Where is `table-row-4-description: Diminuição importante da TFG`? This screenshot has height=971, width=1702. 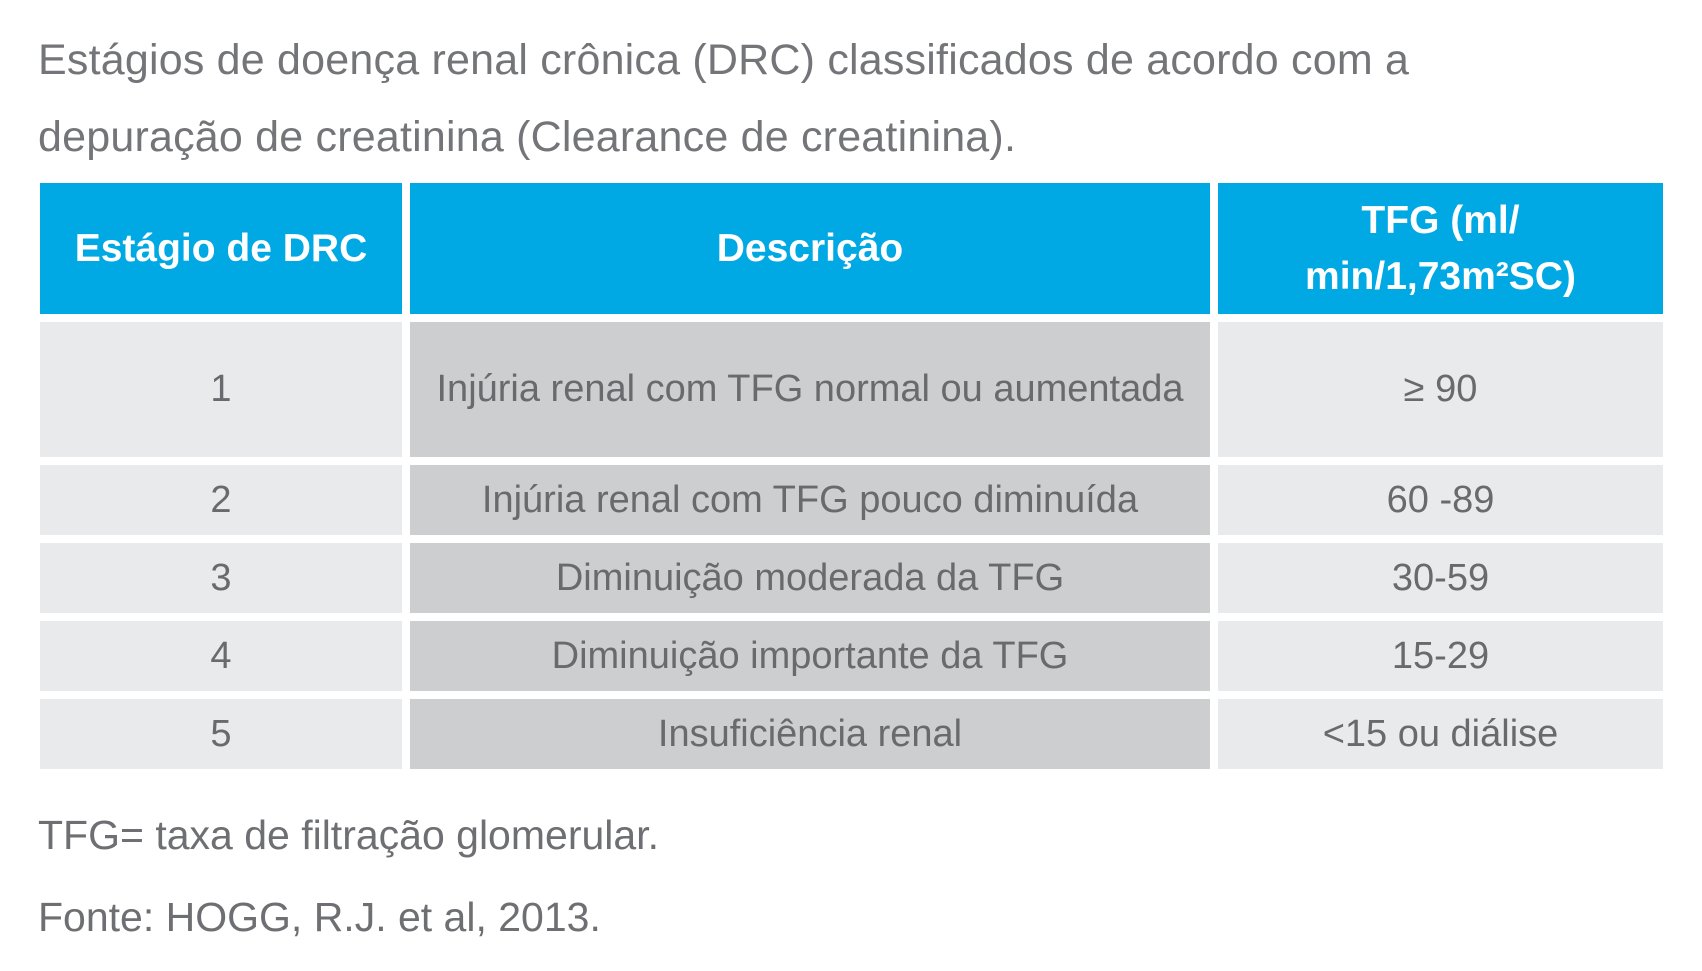 table-row-4-description: Diminuição importante da TFG is located at coordinates (810, 656).